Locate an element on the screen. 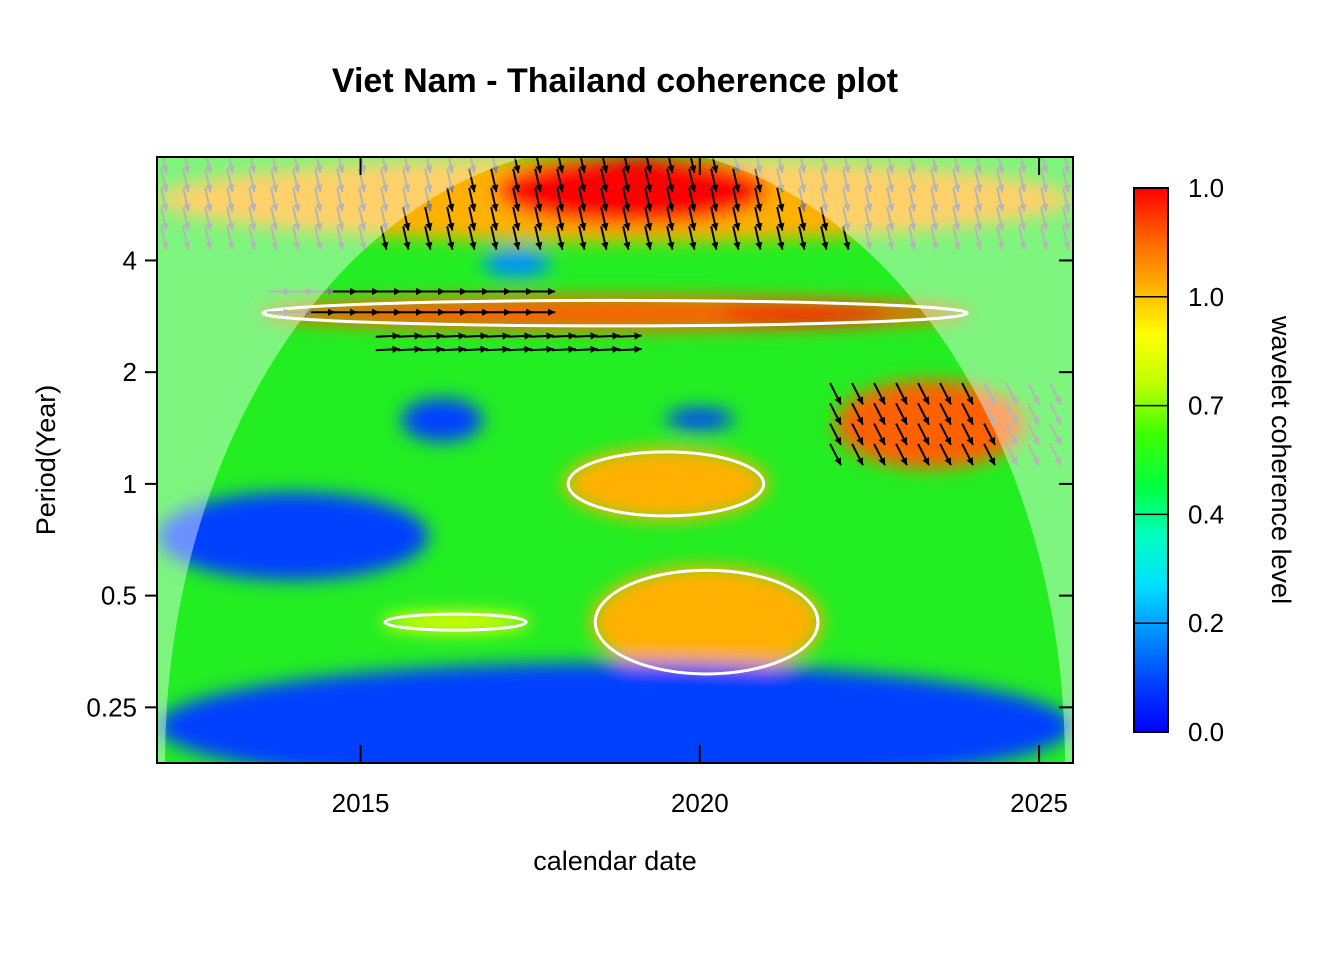 Image resolution: width=1344 pixels, height=960 pixels. colorbar-gradient is located at coordinates (1151, 460).